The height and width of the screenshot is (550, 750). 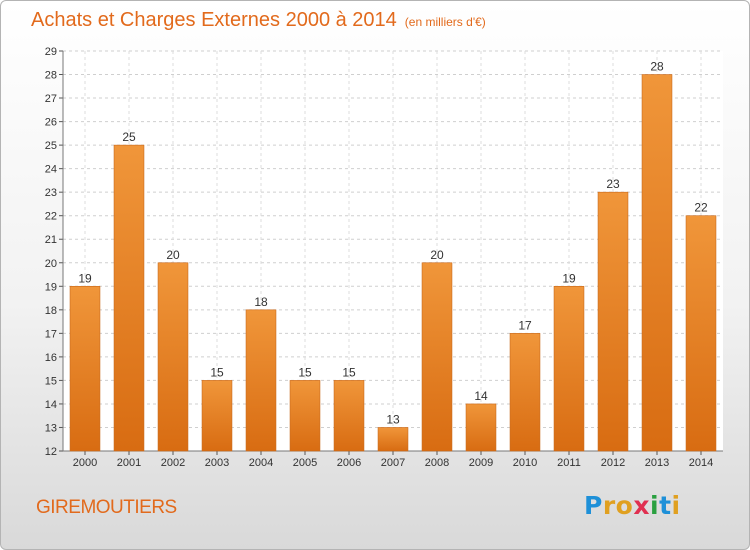 What do you see at coordinates (624, 505) in the screenshot?
I see `logo-letter: o` at bounding box center [624, 505].